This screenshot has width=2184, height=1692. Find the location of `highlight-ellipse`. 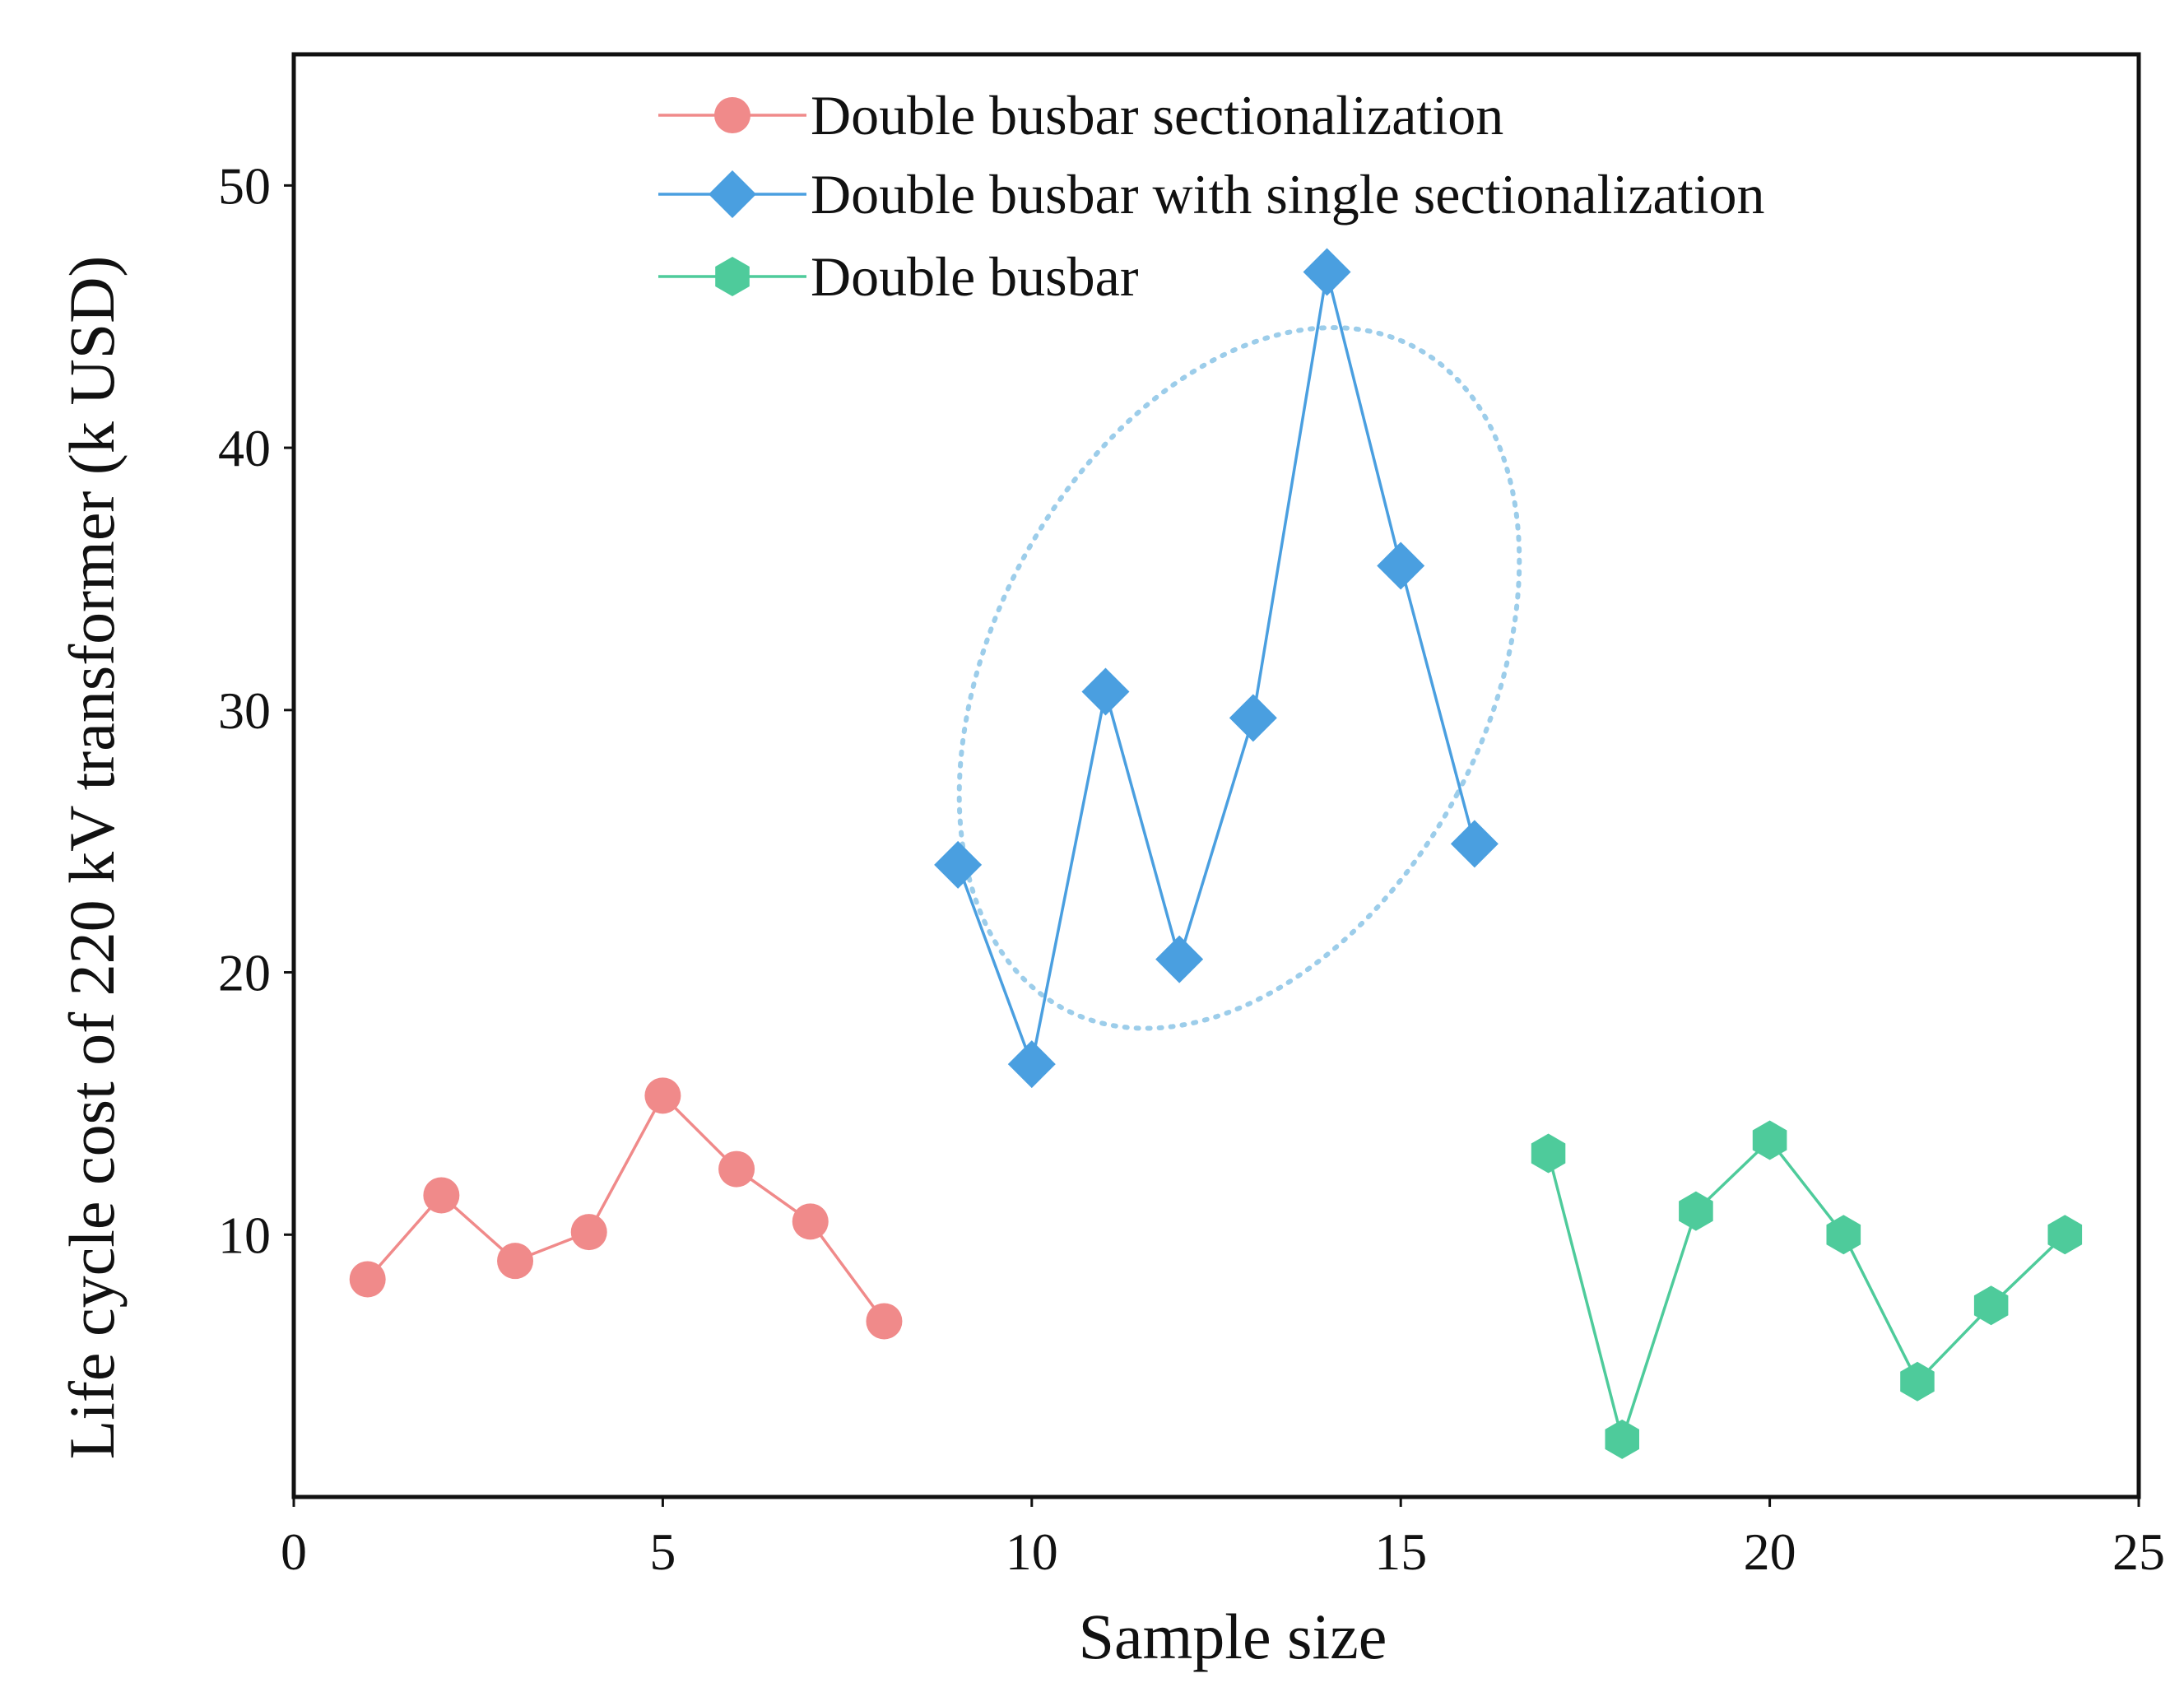

highlight-ellipse is located at coordinates (1239, 678).